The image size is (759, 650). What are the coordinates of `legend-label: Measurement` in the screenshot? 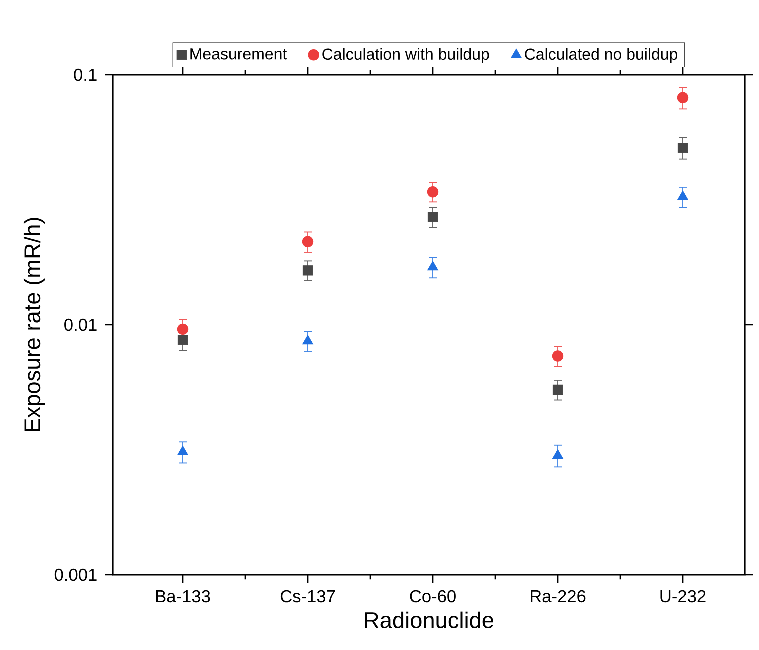 It's located at (239, 54).